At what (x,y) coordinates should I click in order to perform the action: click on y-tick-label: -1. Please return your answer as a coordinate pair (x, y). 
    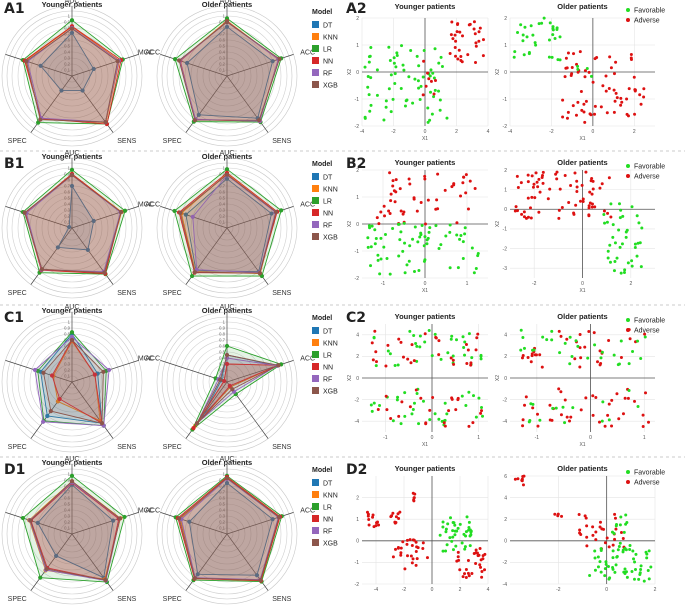
    Looking at the image, I should click on (357, 100).